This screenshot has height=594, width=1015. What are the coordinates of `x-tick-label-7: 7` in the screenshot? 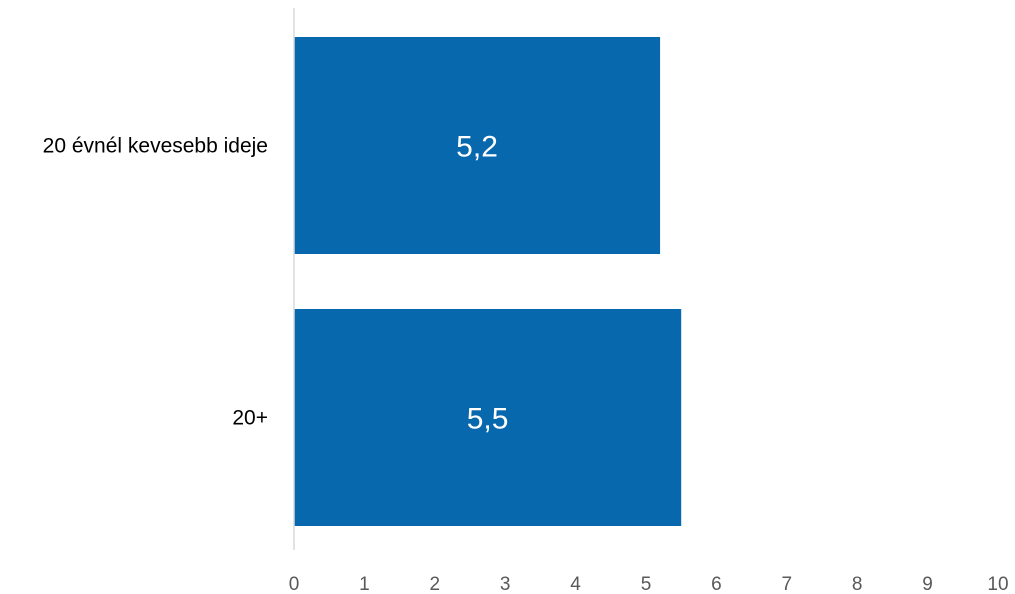 It's located at (787, 584).